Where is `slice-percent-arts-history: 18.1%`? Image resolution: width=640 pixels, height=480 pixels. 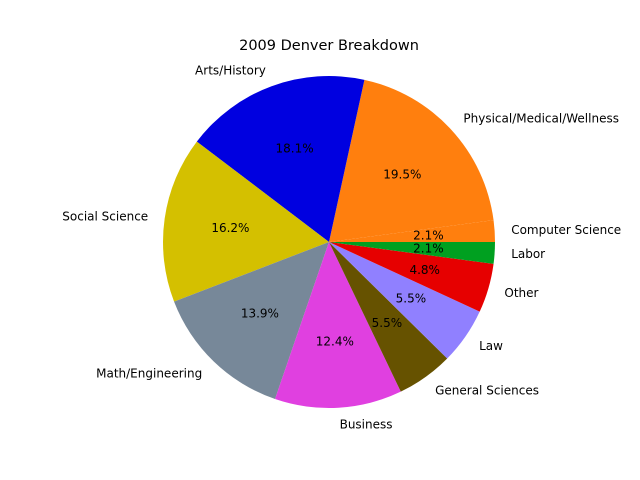 slice-percent-arts-history: 18.1% is located at coordinates (295, 149).